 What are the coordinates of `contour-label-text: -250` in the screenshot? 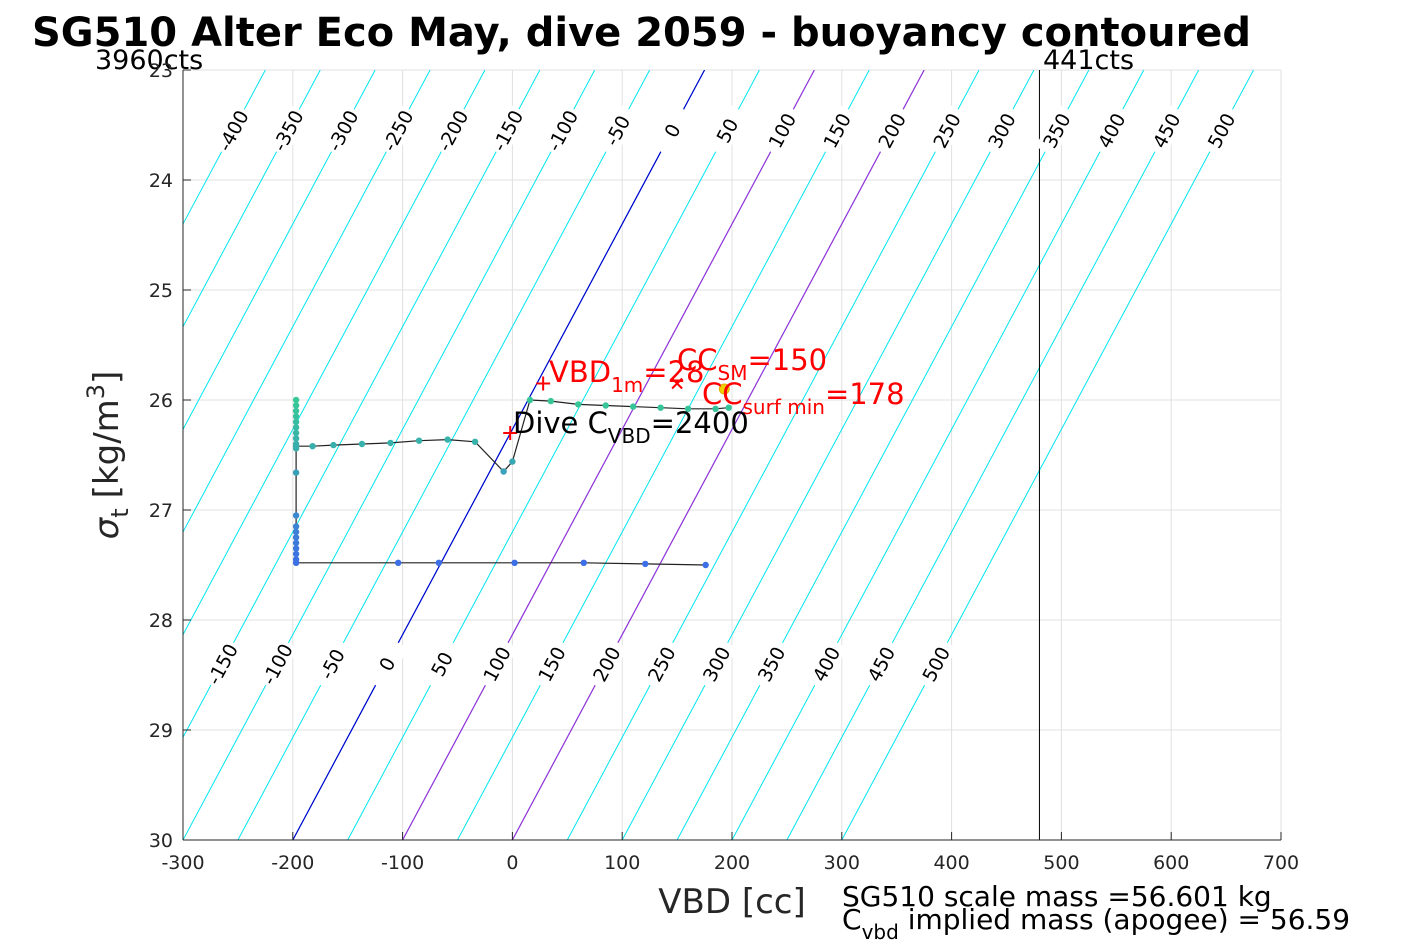 It's located at (399, 131).